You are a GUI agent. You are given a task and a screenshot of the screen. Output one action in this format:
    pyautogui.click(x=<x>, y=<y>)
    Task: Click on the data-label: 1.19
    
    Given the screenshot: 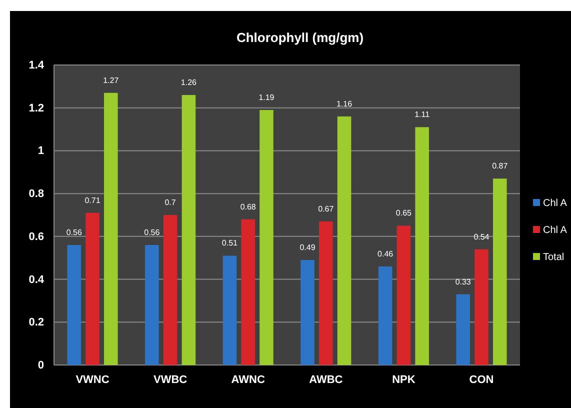 What is the action you would take?
    pyautogui.click(x=266, y=97)
    